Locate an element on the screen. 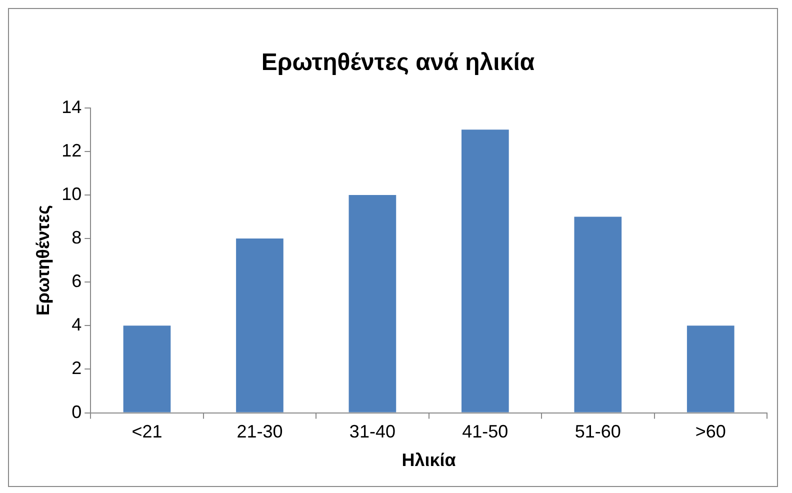 The width and height of the screenshot is (792, 493). chart-title: Ερωτηθέντες ανά ηλικία is located at coordinates (398, 62).